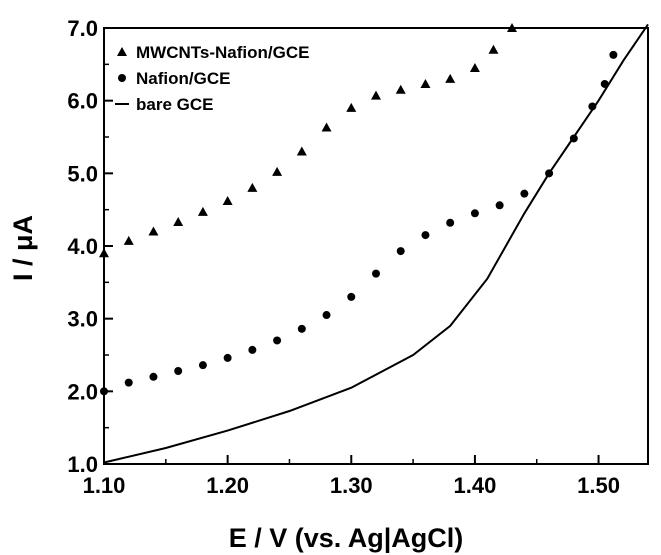 The image size is (661, 555). Describe the element at coordinates (227, 485) in the screenshot. I see `x-tick-label: 1.20` at that location.